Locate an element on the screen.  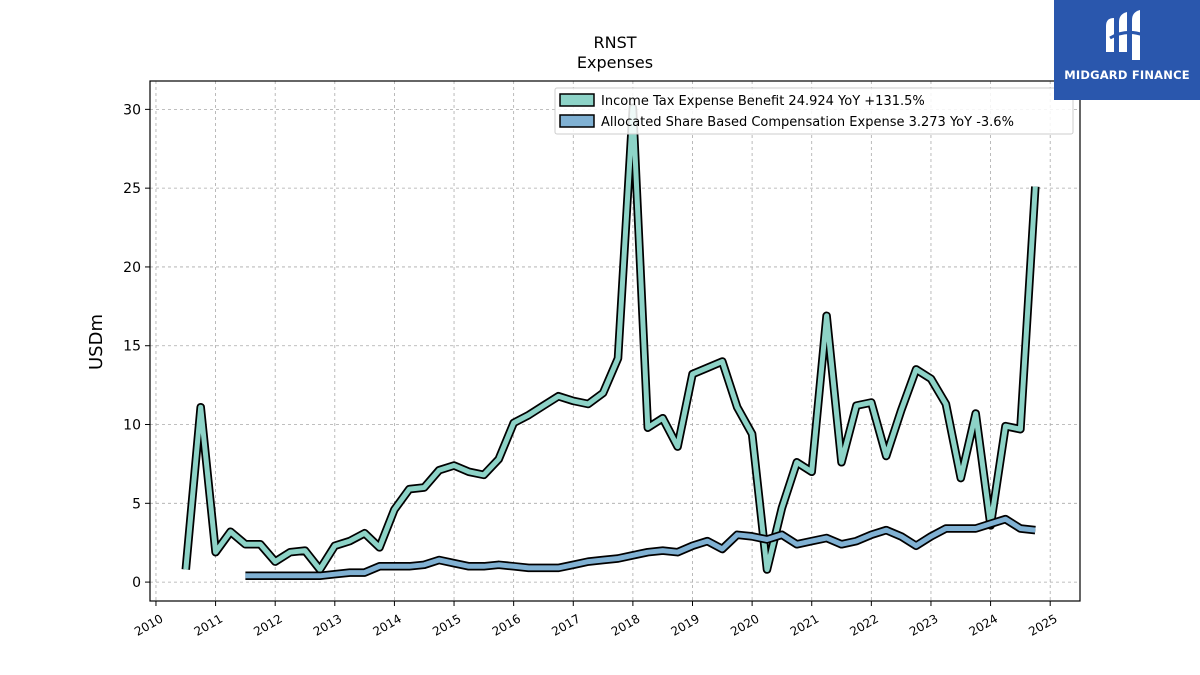
midgard-finance-logo: MIDGARD FINANCE is located at coordinates (1127, 50).